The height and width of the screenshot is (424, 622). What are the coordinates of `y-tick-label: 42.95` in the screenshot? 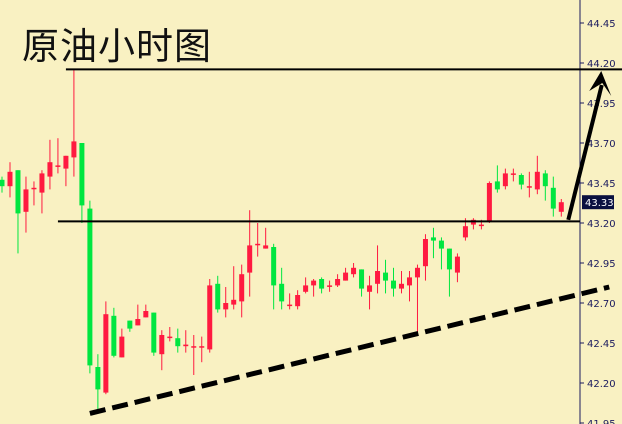 It's located at (601, 264).